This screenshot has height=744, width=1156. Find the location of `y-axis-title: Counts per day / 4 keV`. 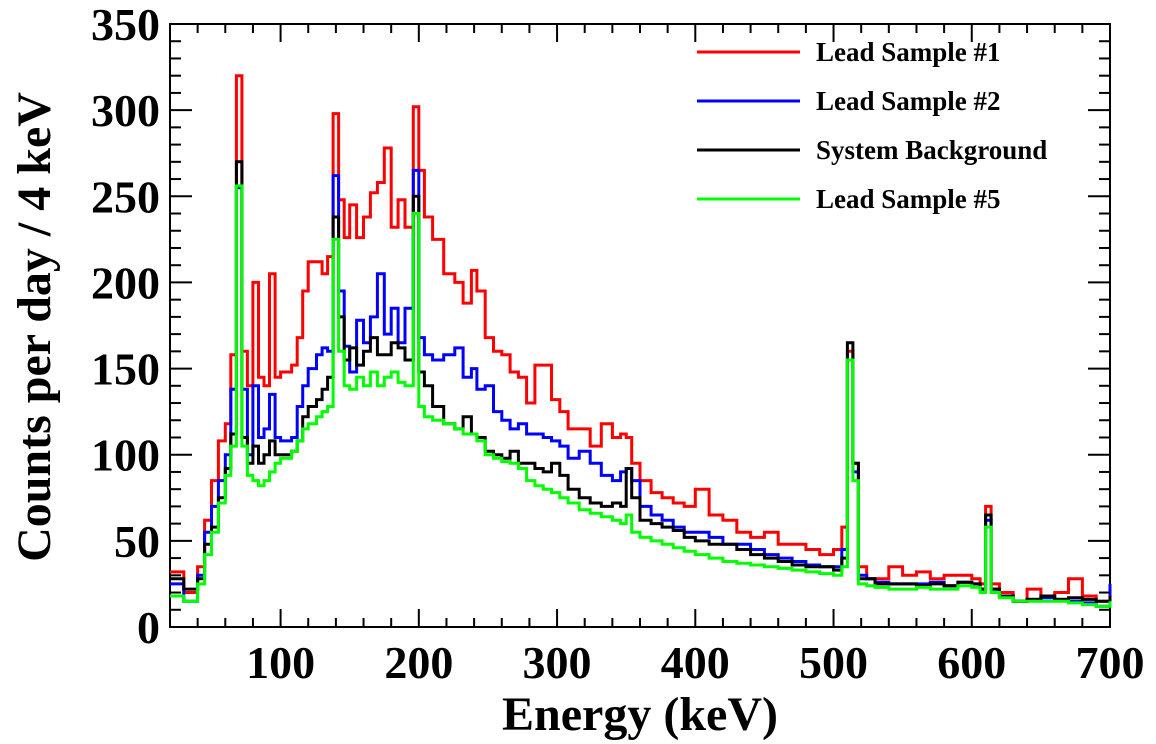

y-axis-title: Counts per day / 4 keV is located at coordinates (34, 327).